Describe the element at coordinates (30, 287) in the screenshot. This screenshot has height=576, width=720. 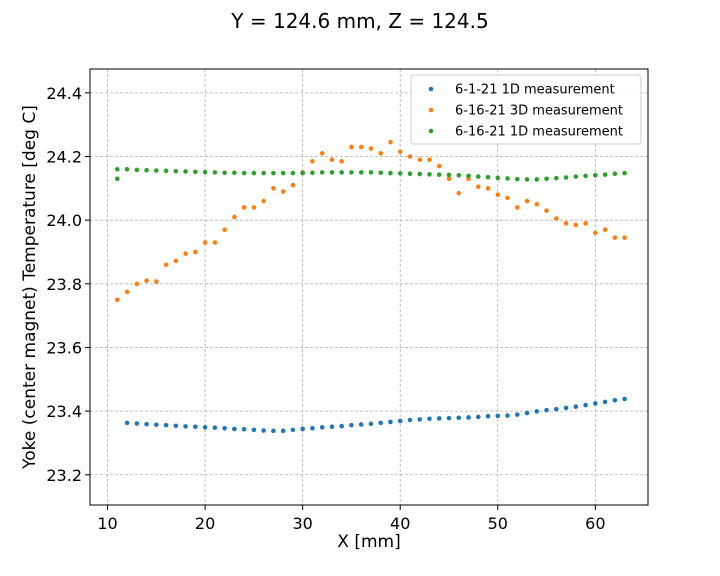
I see `y-axis-title: Yoke (center magnet) Temperature [deg C]` at that location.